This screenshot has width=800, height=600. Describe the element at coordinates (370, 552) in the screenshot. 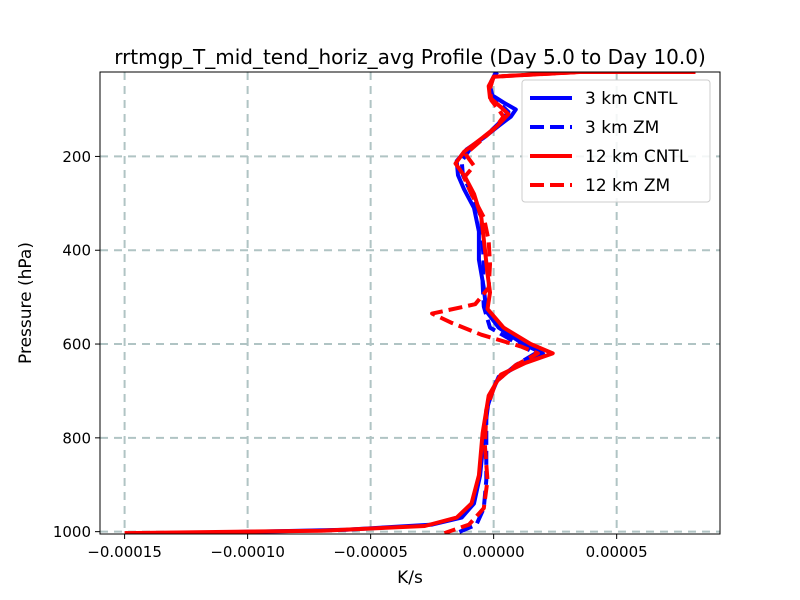

I see `x-tick-label: −0.00005` at that location.